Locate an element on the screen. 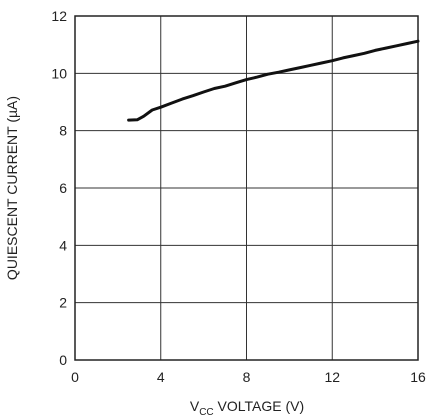 The width and height of the screenshot is (435, 420). y-tick-labels: 0 2 4 6 8 10 12 is located at coordinates (59, 188).